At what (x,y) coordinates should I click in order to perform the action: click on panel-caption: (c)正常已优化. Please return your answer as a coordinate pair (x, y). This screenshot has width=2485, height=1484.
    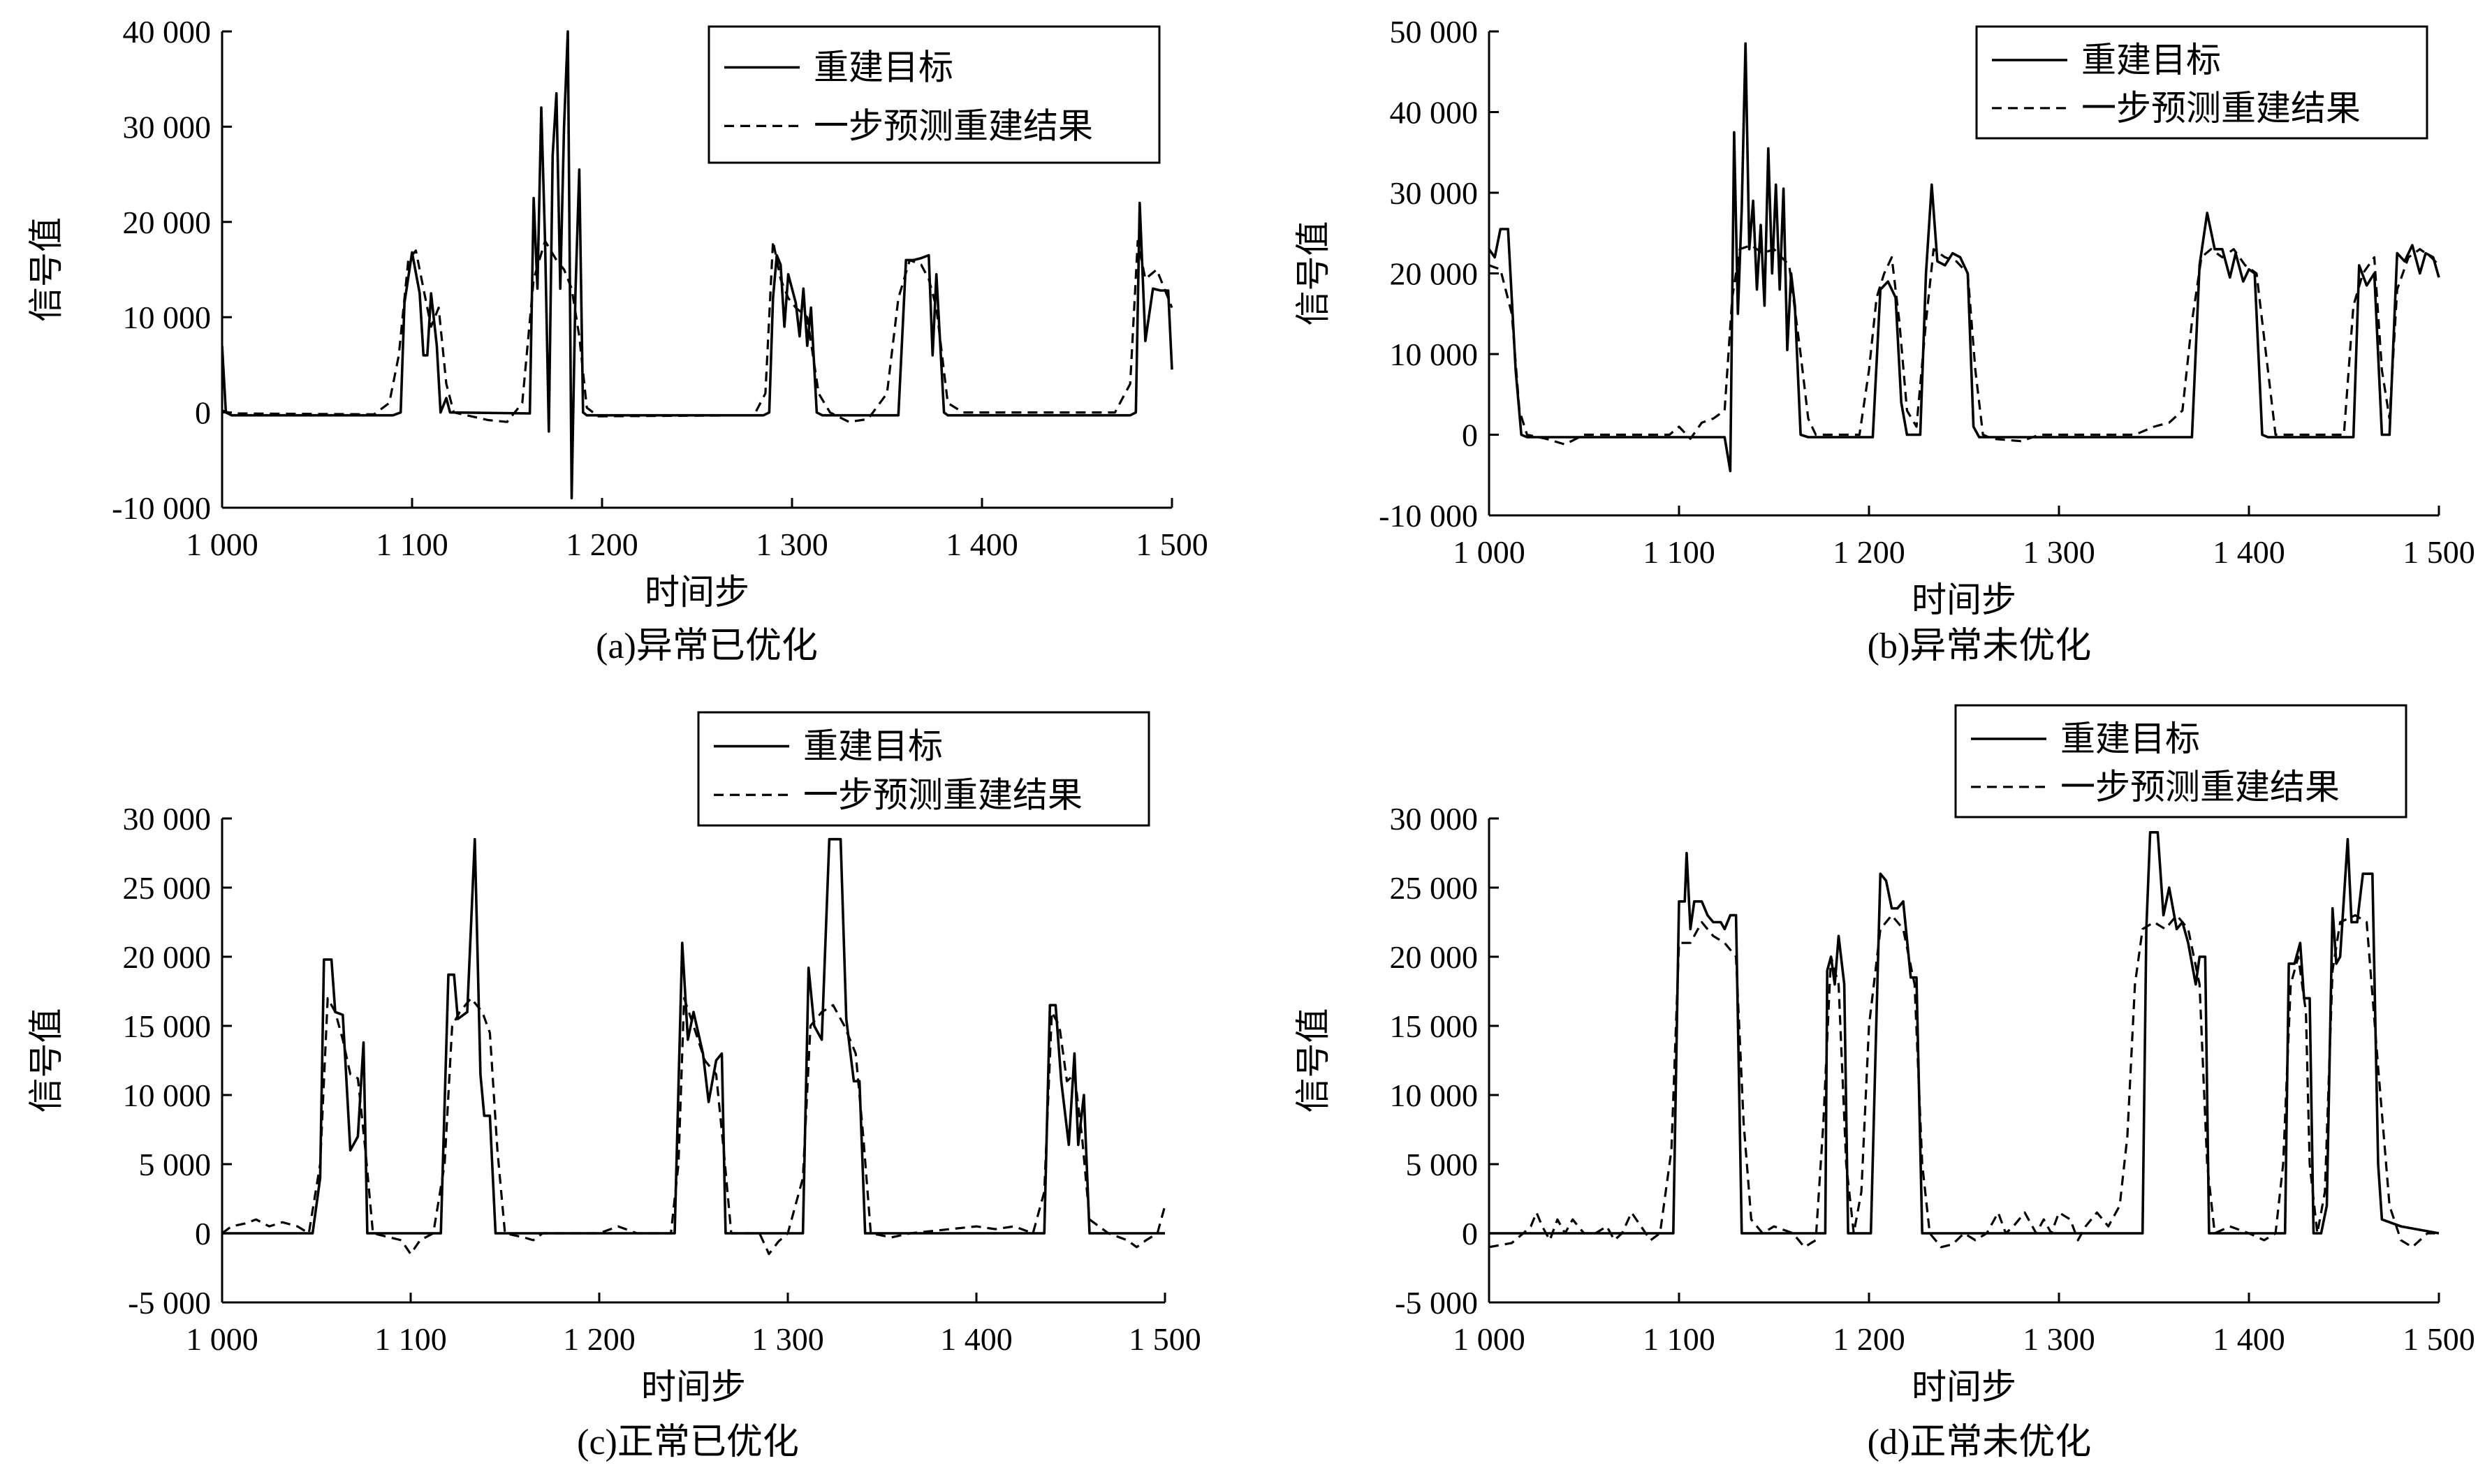
    Looking at the image, I should click on (688, 1443).